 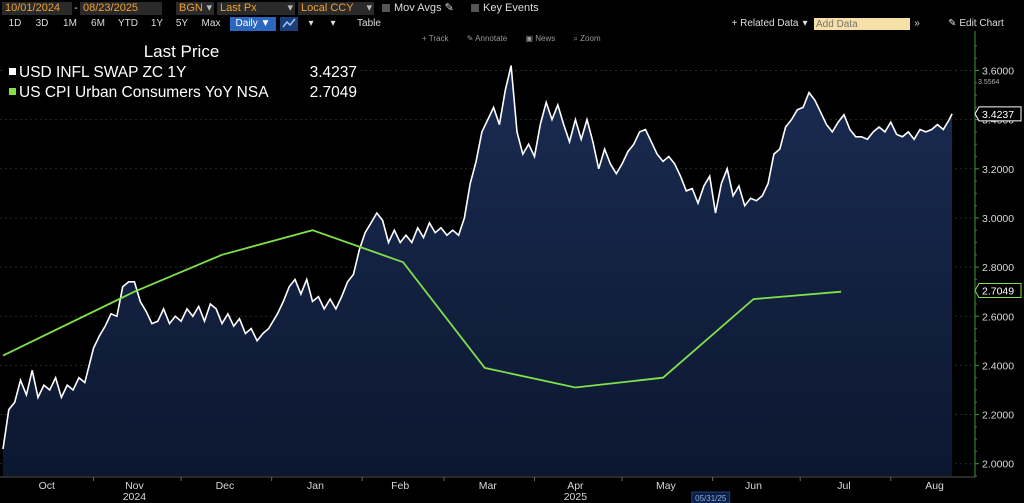 What do you see at coordinates (400, 486) in the screenshot?
I see `x-tick-label: Feb` at bounding box center [400, 486].